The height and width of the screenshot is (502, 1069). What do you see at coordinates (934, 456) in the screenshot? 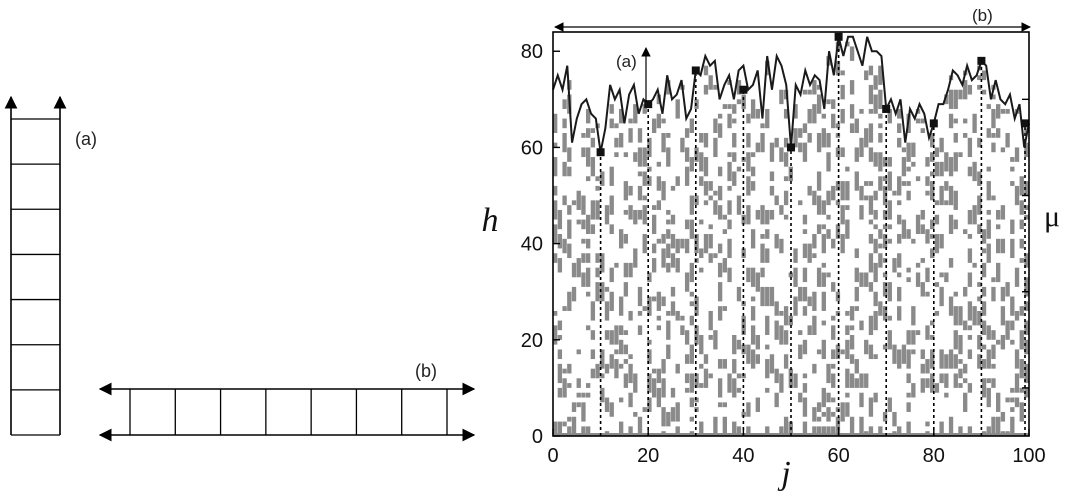
I see `x-tick-label: 80` at bounding box center [934, 456].